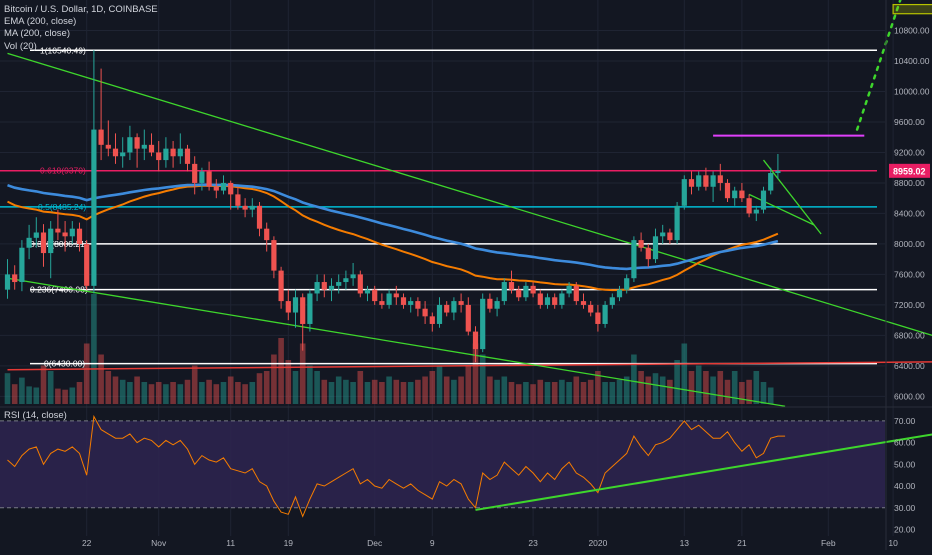  I want to click on symbol-title: Bitcoin / U.S. Dollar, 1D, COINBASE, so click(81, 10).